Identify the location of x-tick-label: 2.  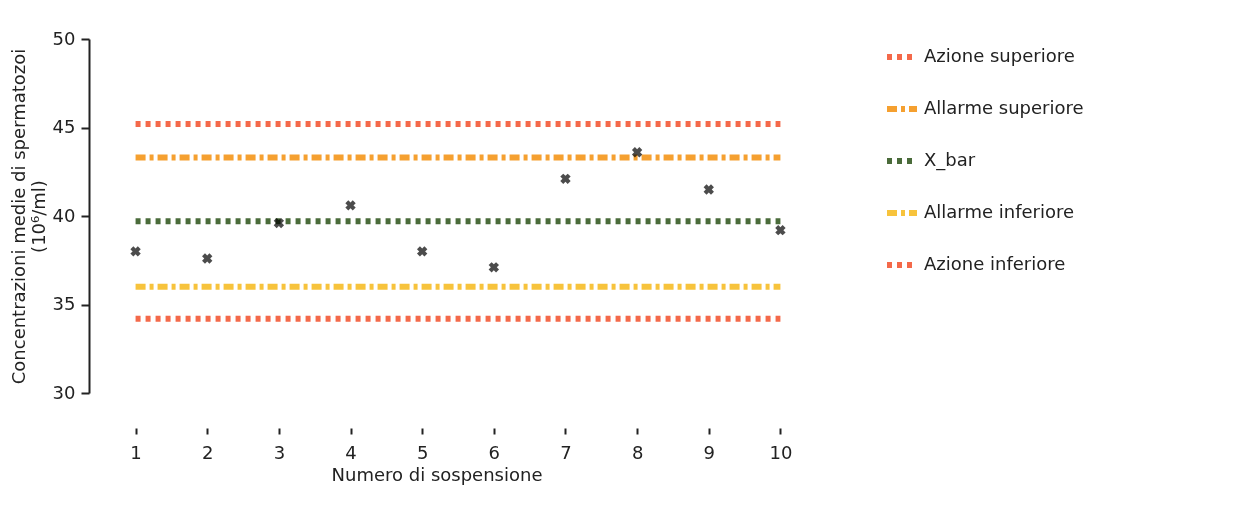
(208, 452).